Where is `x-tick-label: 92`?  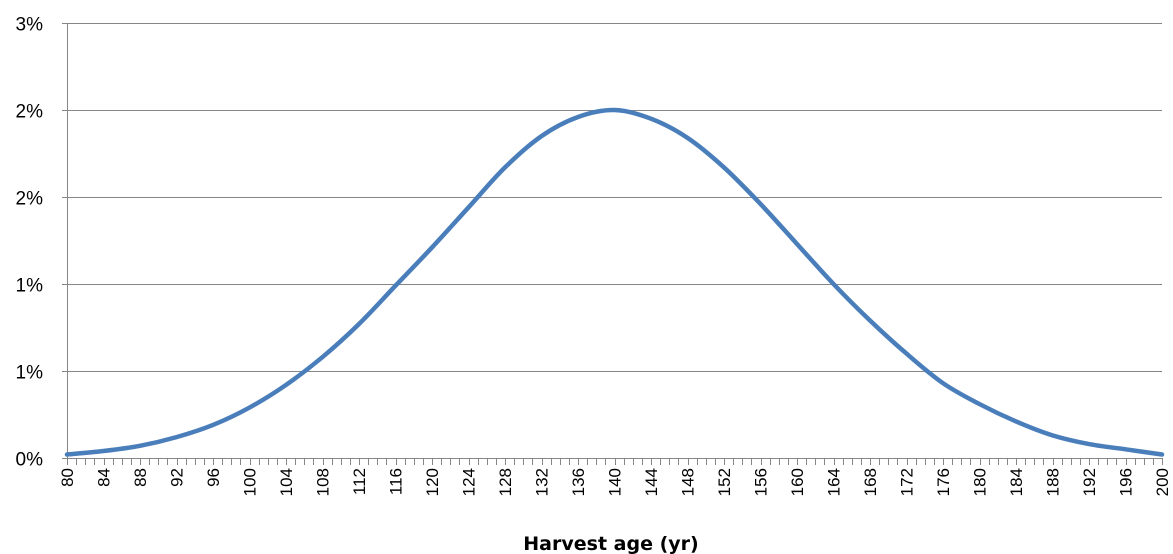 x-tick-label: 92 is located at coordinates (177, 477).